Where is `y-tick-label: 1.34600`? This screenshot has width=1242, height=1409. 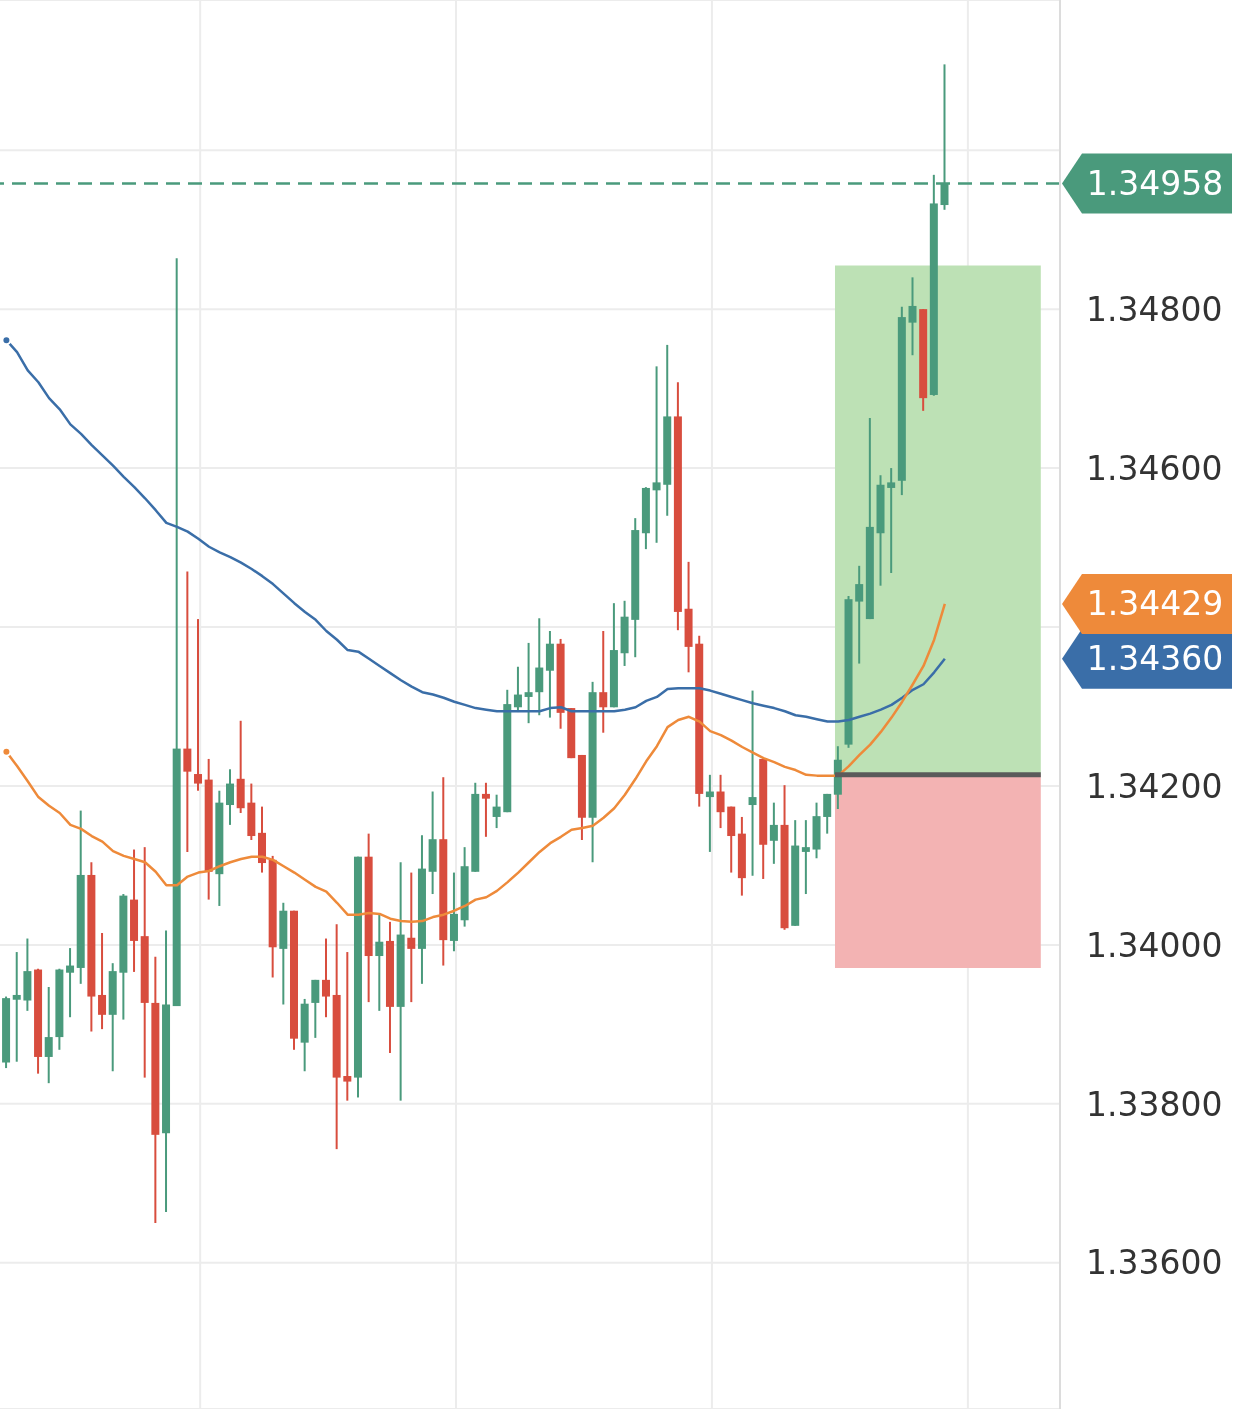
y-tick-label: 1.34600 is located at coordinates (1154, 468).